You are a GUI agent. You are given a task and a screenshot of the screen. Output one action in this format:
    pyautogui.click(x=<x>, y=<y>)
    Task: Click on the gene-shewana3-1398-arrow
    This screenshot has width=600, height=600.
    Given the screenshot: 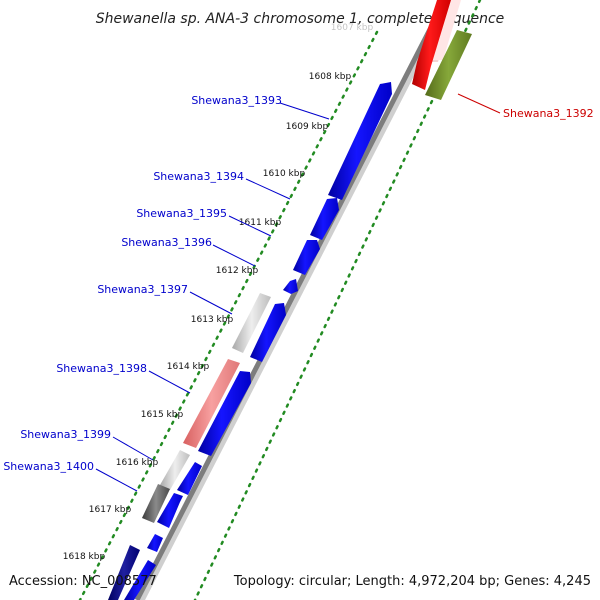 What is the action you would take?
    pyautogui.click(x=224, y=413)
    